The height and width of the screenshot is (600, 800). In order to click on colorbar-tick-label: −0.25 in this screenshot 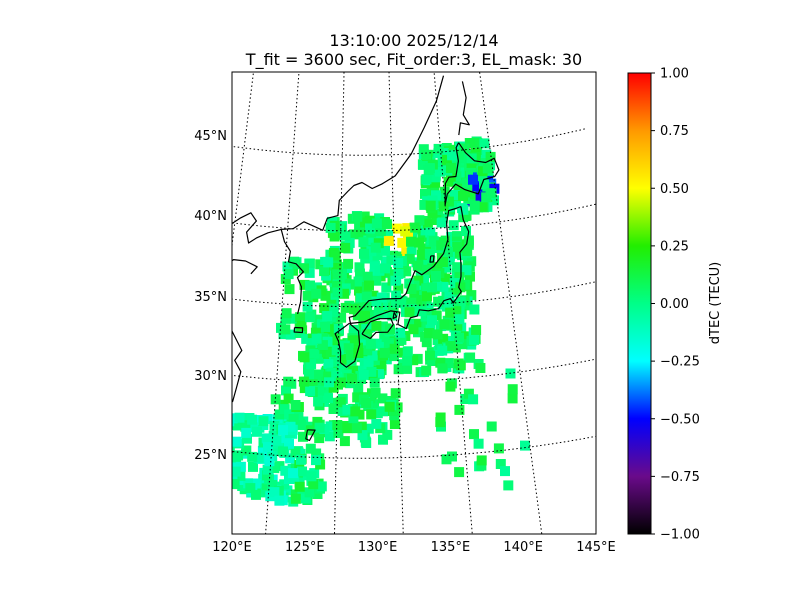, I will do `click(680, 362)`.